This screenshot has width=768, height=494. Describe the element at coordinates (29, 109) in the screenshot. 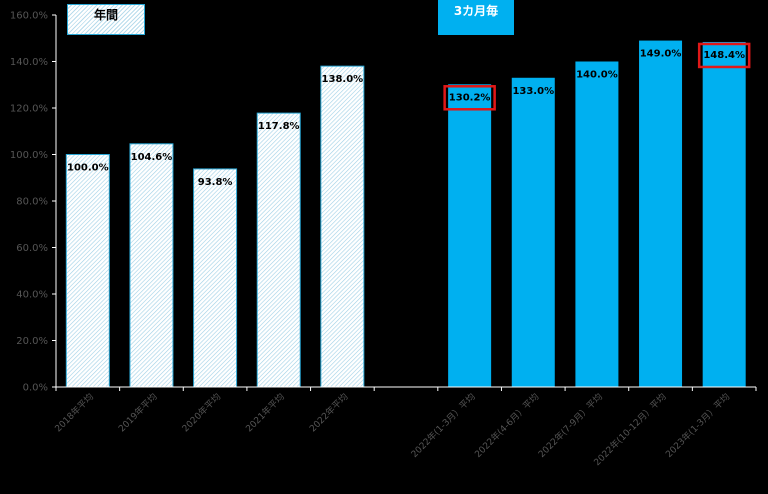

I see `y-tick-label: 120.0%` at that location.